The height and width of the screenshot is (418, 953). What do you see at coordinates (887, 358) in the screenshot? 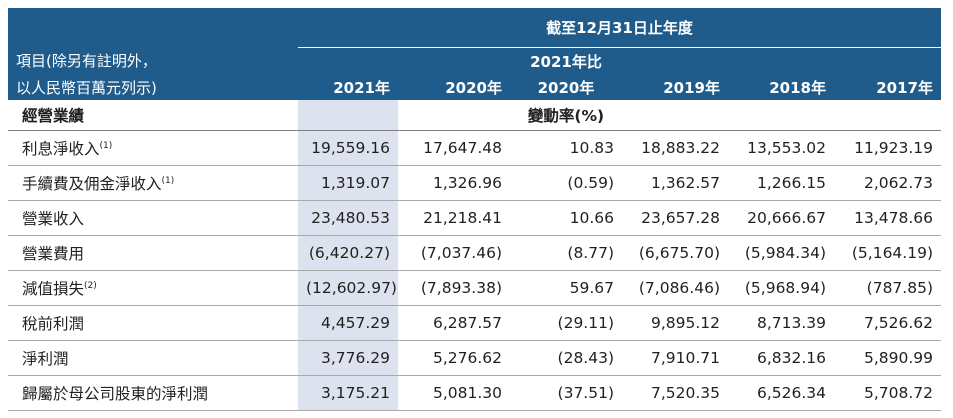
I see `value-2017: 5,890.99` at bounding box center [887, 358].